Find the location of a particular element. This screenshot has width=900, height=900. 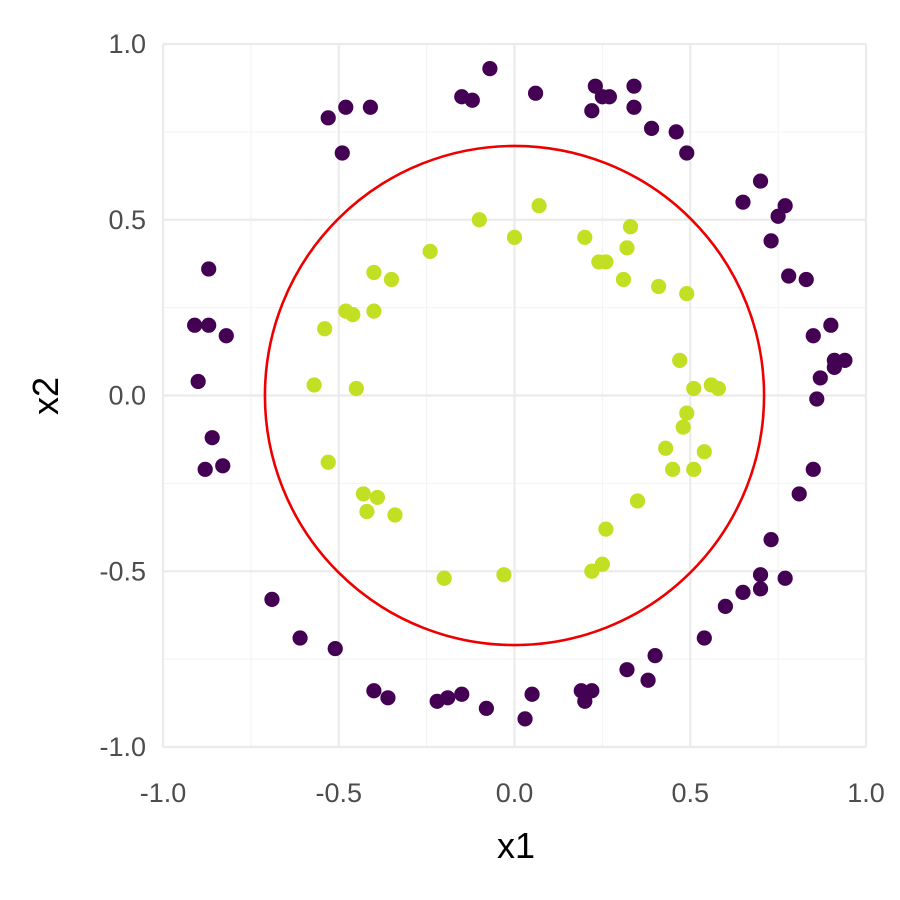

y-tick-label: 0.5 is located at coordinates (127, 220).